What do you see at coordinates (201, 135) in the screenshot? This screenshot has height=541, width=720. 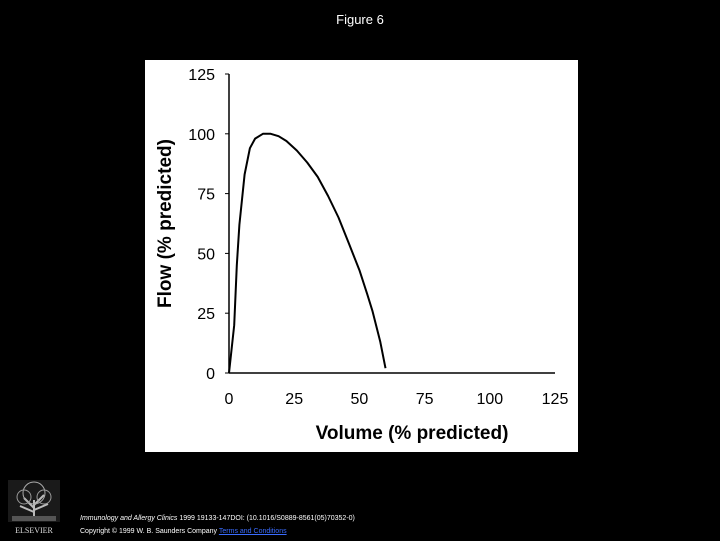 I see `y-tick-label: 100` at bounding box center [201, 135].